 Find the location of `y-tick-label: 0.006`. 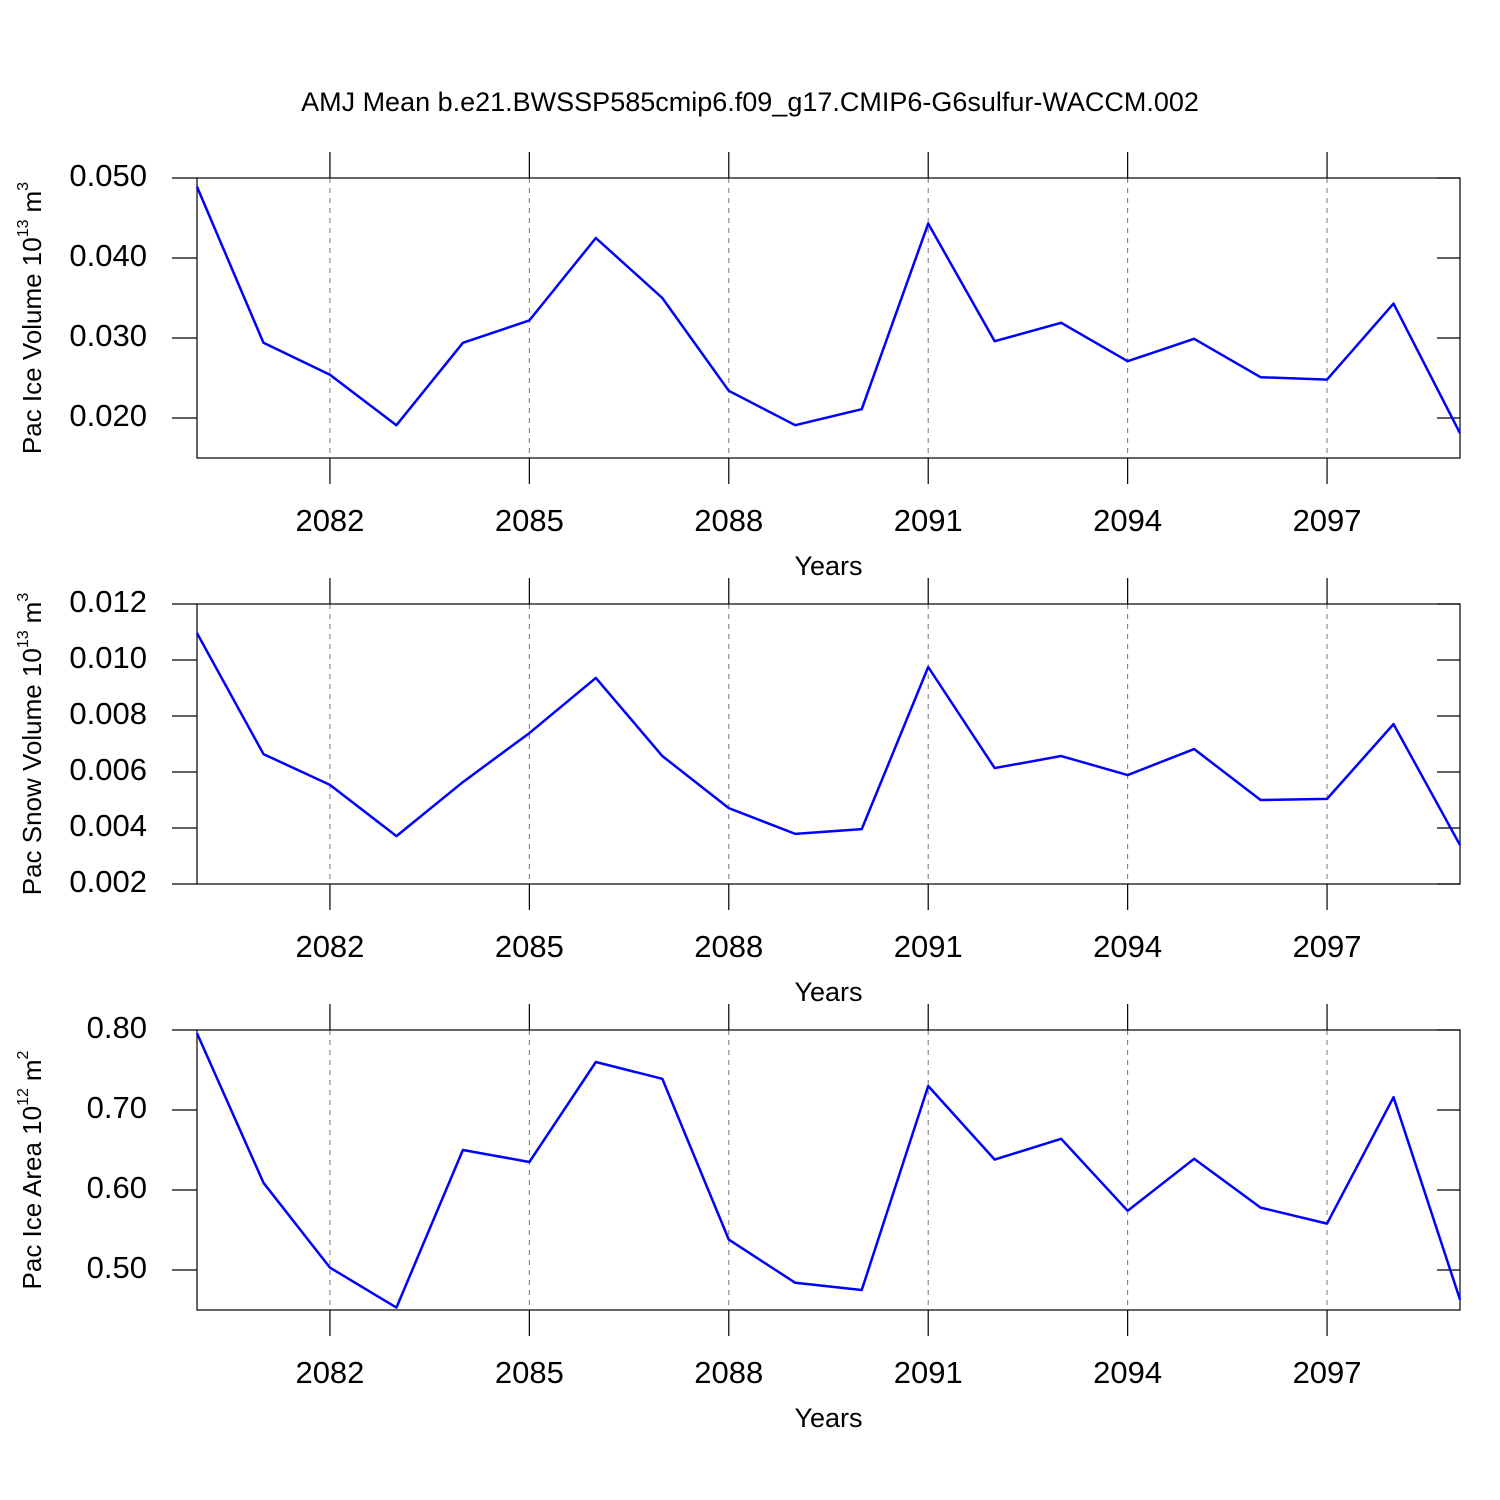

y-tick-label: 0.006 is located at coordinates (108, 769).